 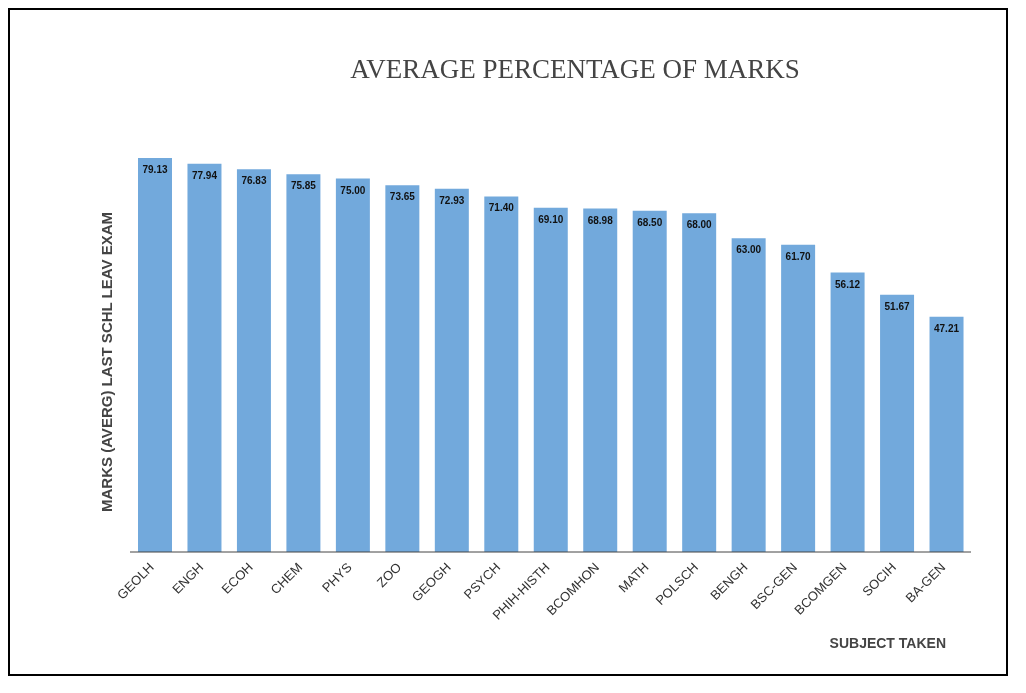 What do you see at coordinates (699, 225) in the screenshot?
I see `data-label: 68.00` at bounding box center [699, 225].